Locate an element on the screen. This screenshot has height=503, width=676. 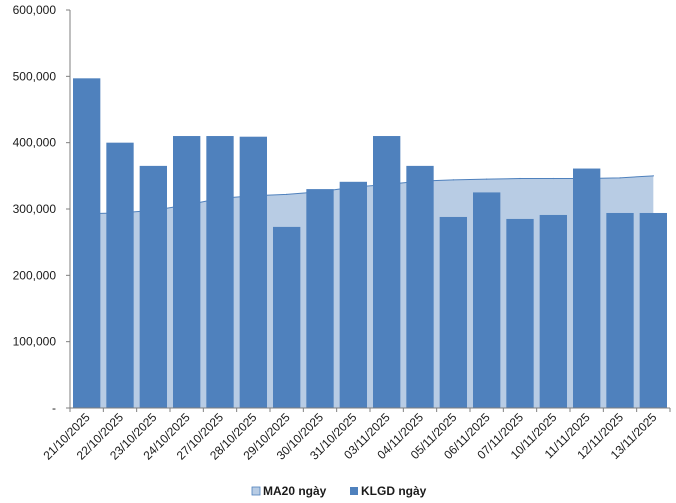
legend-label-klgd: KLGD ngày is located at coordinates (394, 491).